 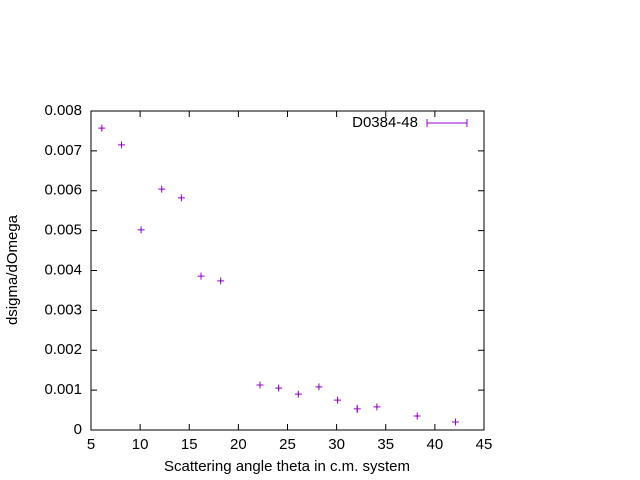 I want to click on legend-label: D0384-48, so click(x=385, y=122).